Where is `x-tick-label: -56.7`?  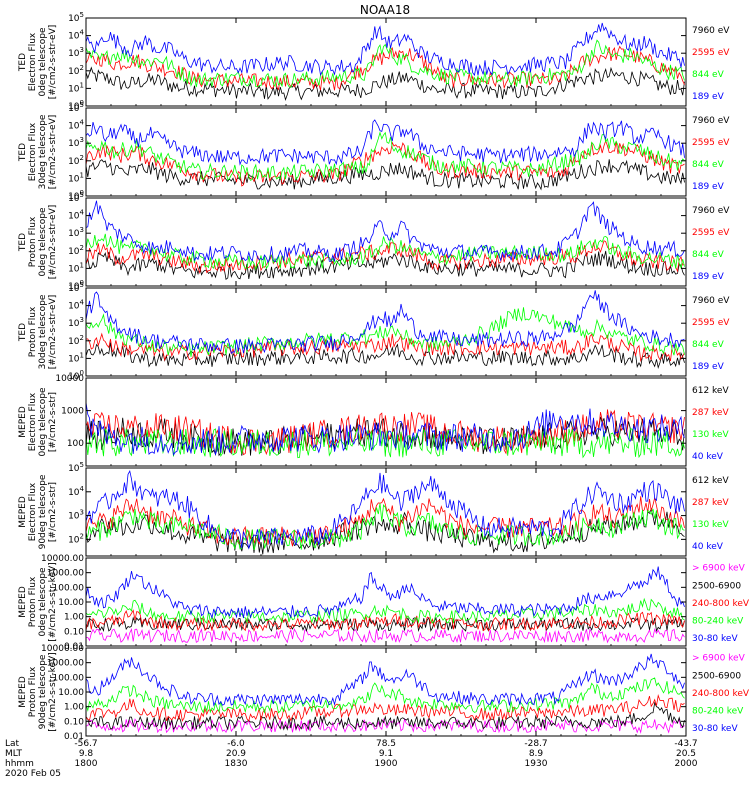 x-tick-label: -56.7 is located at coordinates (85, 744).